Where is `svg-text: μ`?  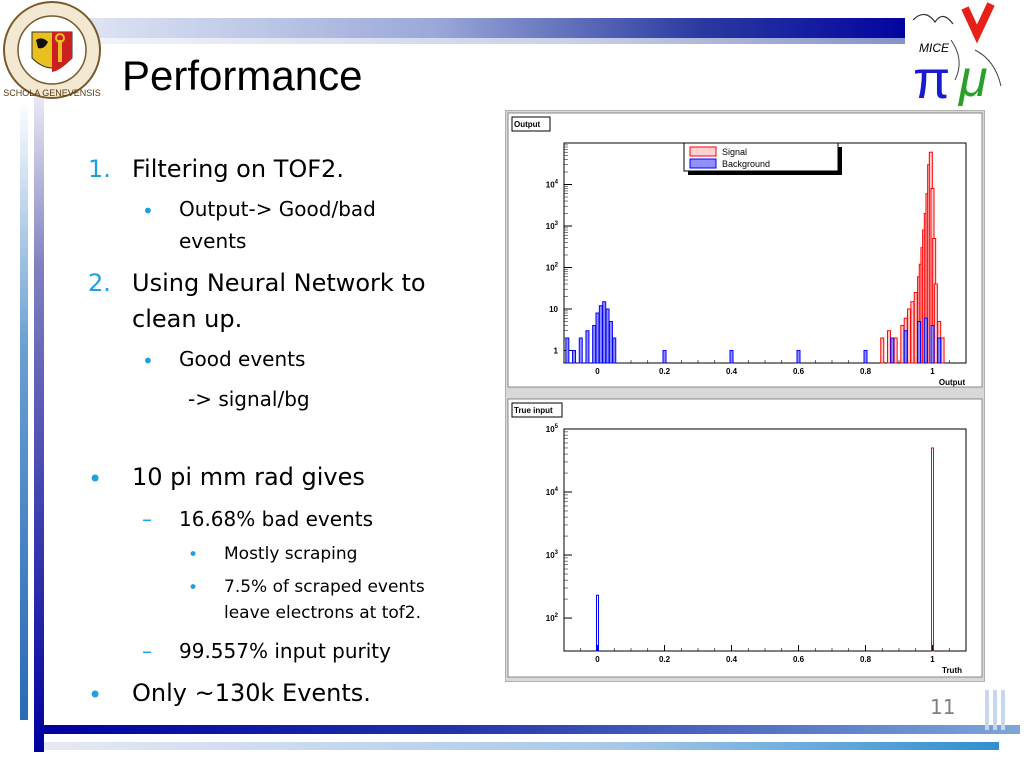
svg-text: μ is located at coordinates (972, 79).